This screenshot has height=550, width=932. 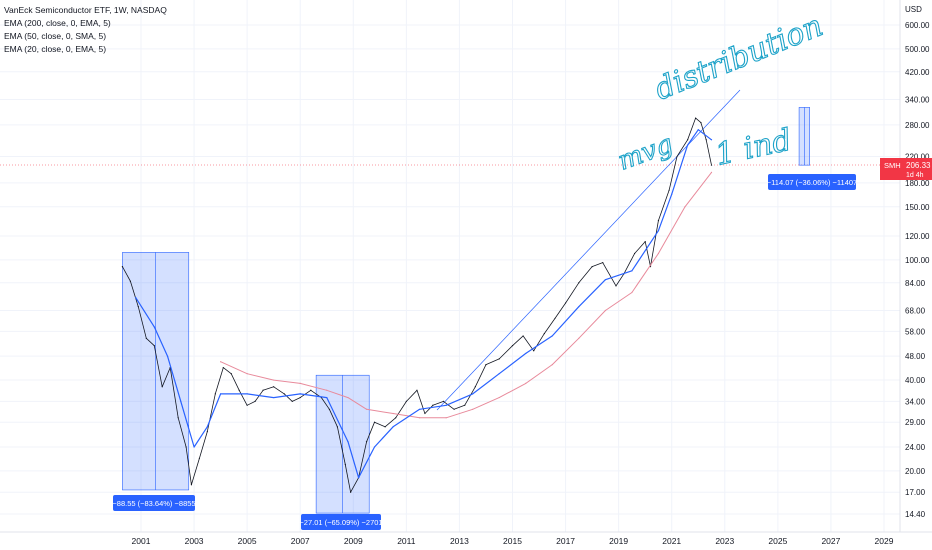 What do you see at coordinates (915, 401) in the screenshot?
I see `price-tick-label: 34.00` at bounding box center [915, 401].